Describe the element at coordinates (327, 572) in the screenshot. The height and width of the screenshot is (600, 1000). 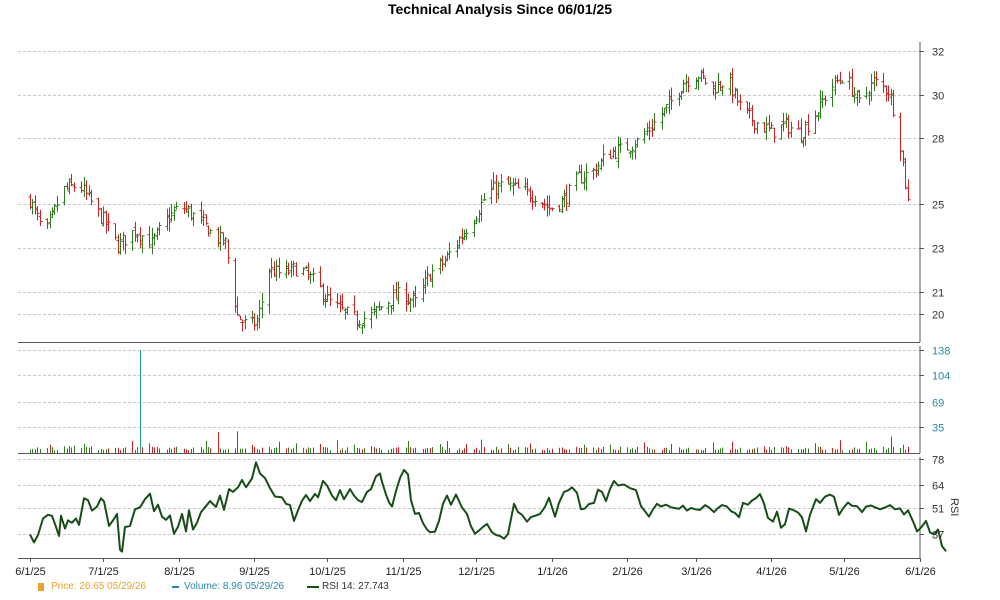
I see `x-tick-label: 10/1/25` at that location.